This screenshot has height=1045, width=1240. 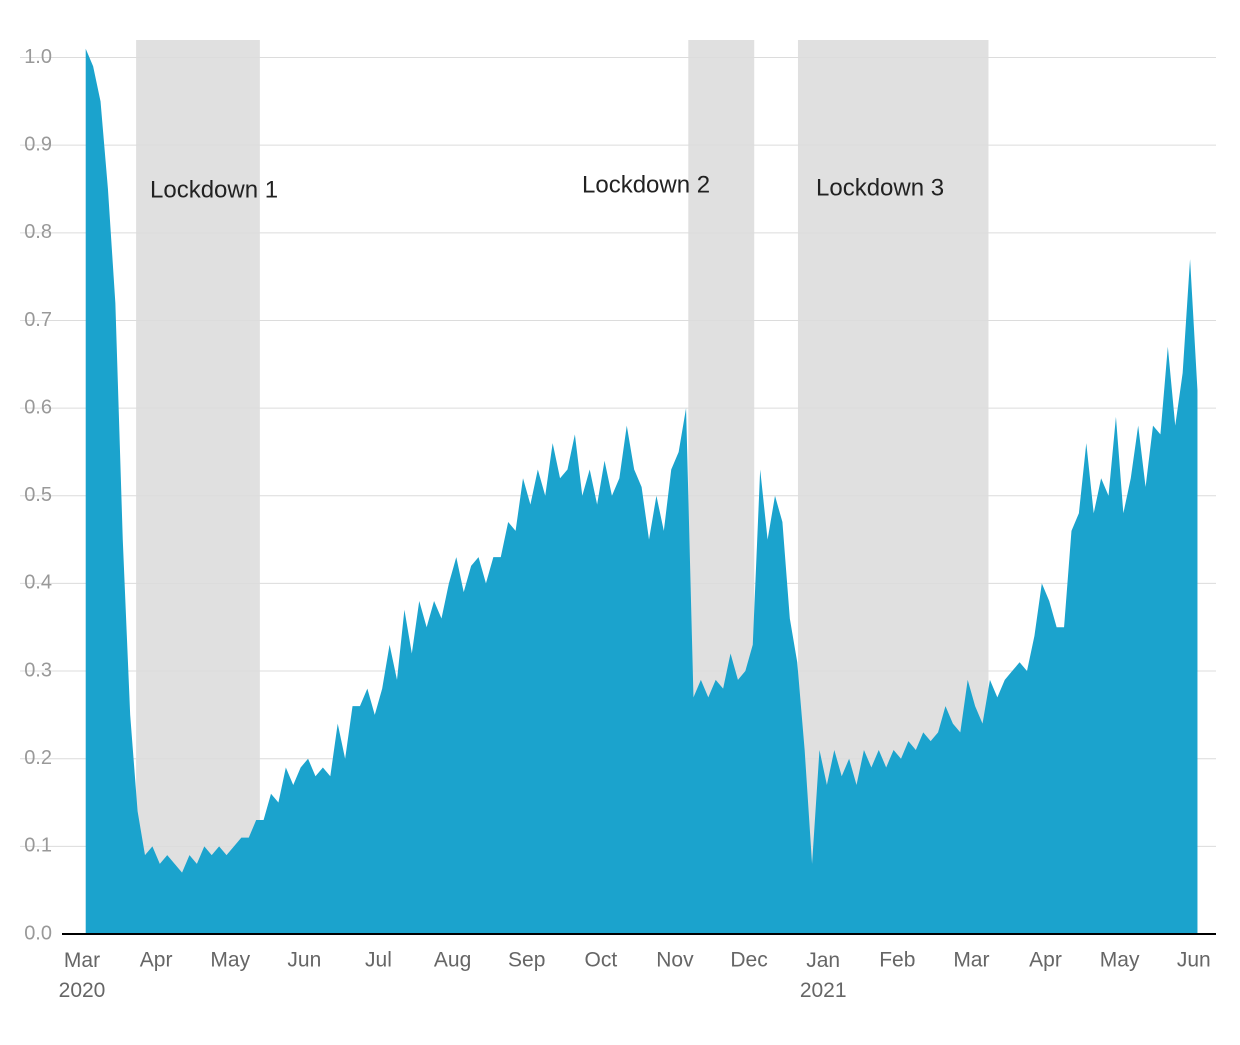 What do you see at coordinates (823, 975) in the screenshot?
I see `x-tick-label: Jan 2021` at bounding box center [823, 975].